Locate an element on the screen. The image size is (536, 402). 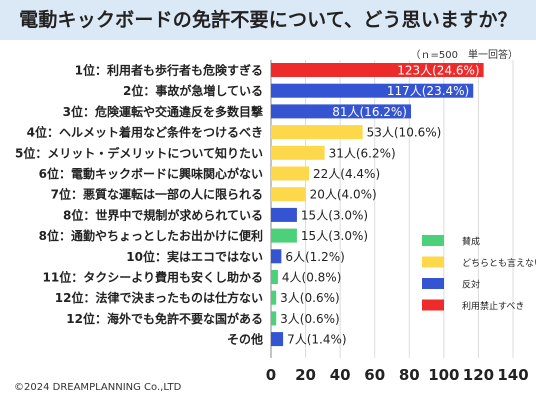
legend-label: どちらとも言えない is located at coordinates (499, 263).